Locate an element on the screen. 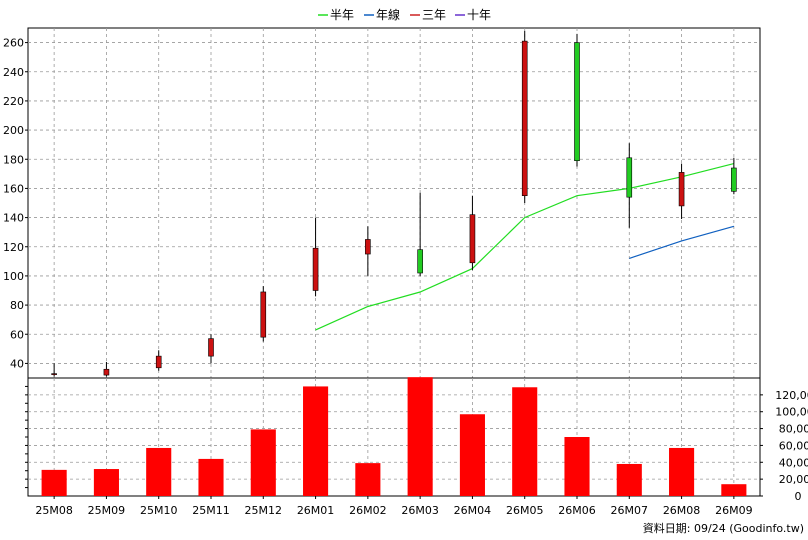 This screenshot has height=540, width=808. x-tick-label: 25M08 is located at coordinates (54, 510).